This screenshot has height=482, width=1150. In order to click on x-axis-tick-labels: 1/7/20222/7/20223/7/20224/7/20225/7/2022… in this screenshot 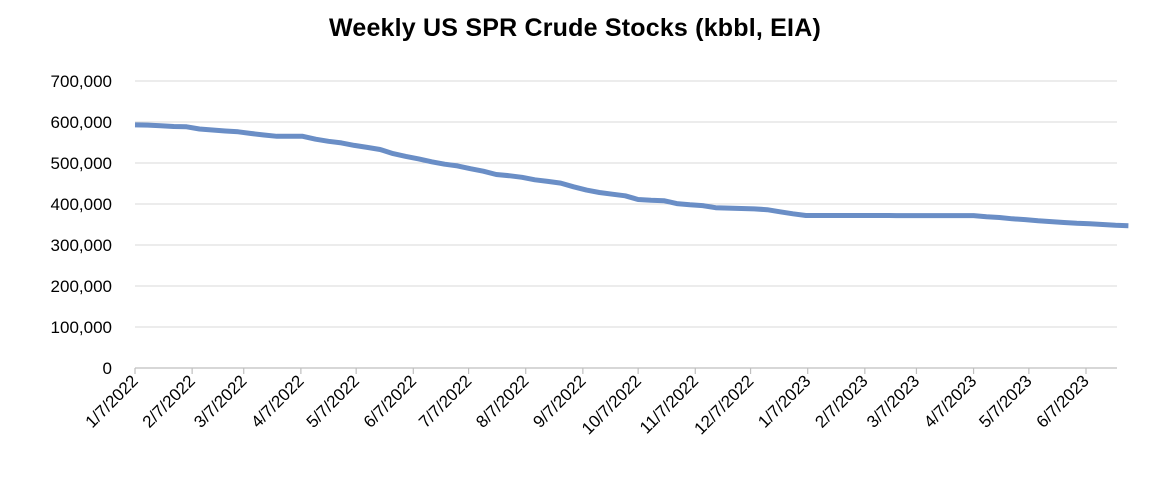, I will do `click(587, 404)`.